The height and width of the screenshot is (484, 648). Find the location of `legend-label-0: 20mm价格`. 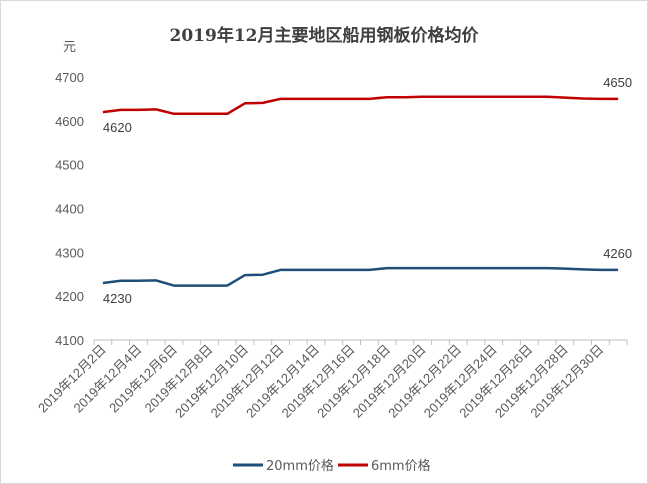

legend-label-0: 20mm价格 is located at coordinates (300, 466).